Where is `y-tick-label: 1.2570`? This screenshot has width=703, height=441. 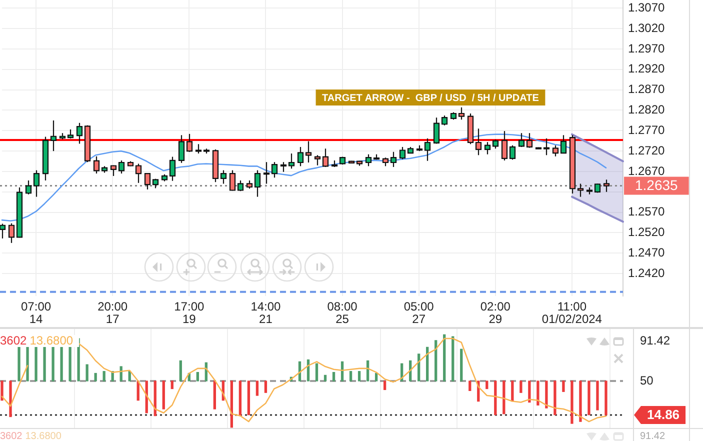 y-tick-label: 1.2570 is located at coordinates (647, 211).